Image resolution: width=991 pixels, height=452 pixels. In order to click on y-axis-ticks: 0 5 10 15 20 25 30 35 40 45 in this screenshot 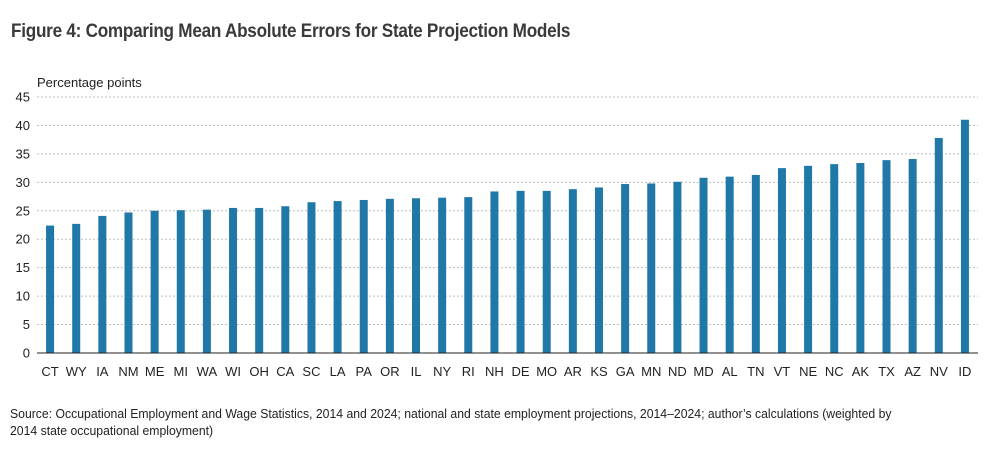, I will do `click(23, 225)`.